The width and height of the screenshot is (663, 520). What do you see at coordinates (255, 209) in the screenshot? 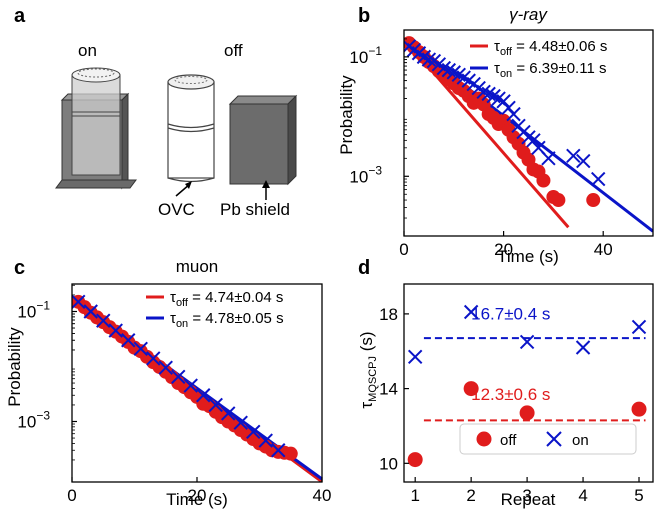
I see `label-pb-shield: Pb shield` at bounding box center [255, 209].